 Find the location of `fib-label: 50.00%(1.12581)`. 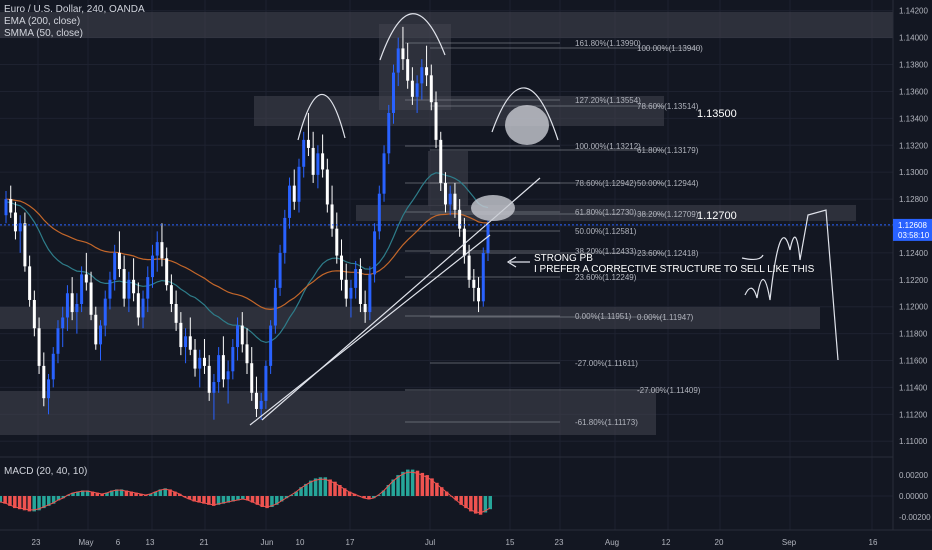

fib-label: 50.00%(1.12581) is located at coordinates (606, 231).